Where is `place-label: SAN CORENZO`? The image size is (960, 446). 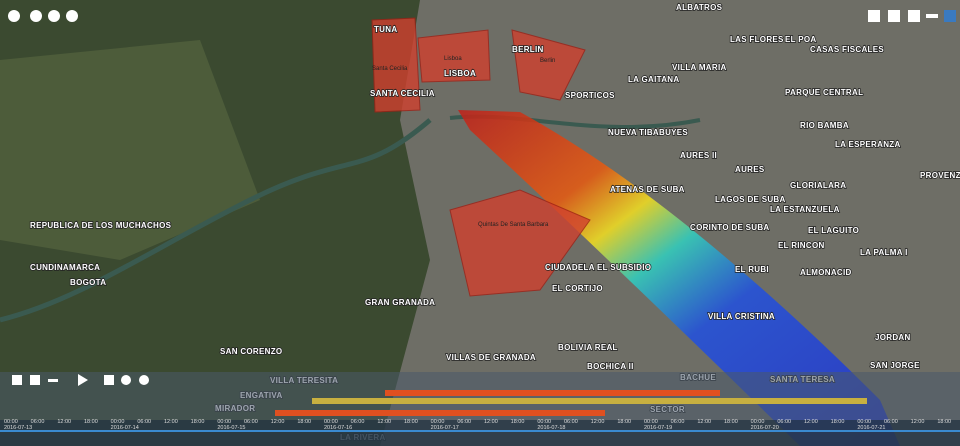 place-label: SAN CORENZO is located at coordinates (251, 351).